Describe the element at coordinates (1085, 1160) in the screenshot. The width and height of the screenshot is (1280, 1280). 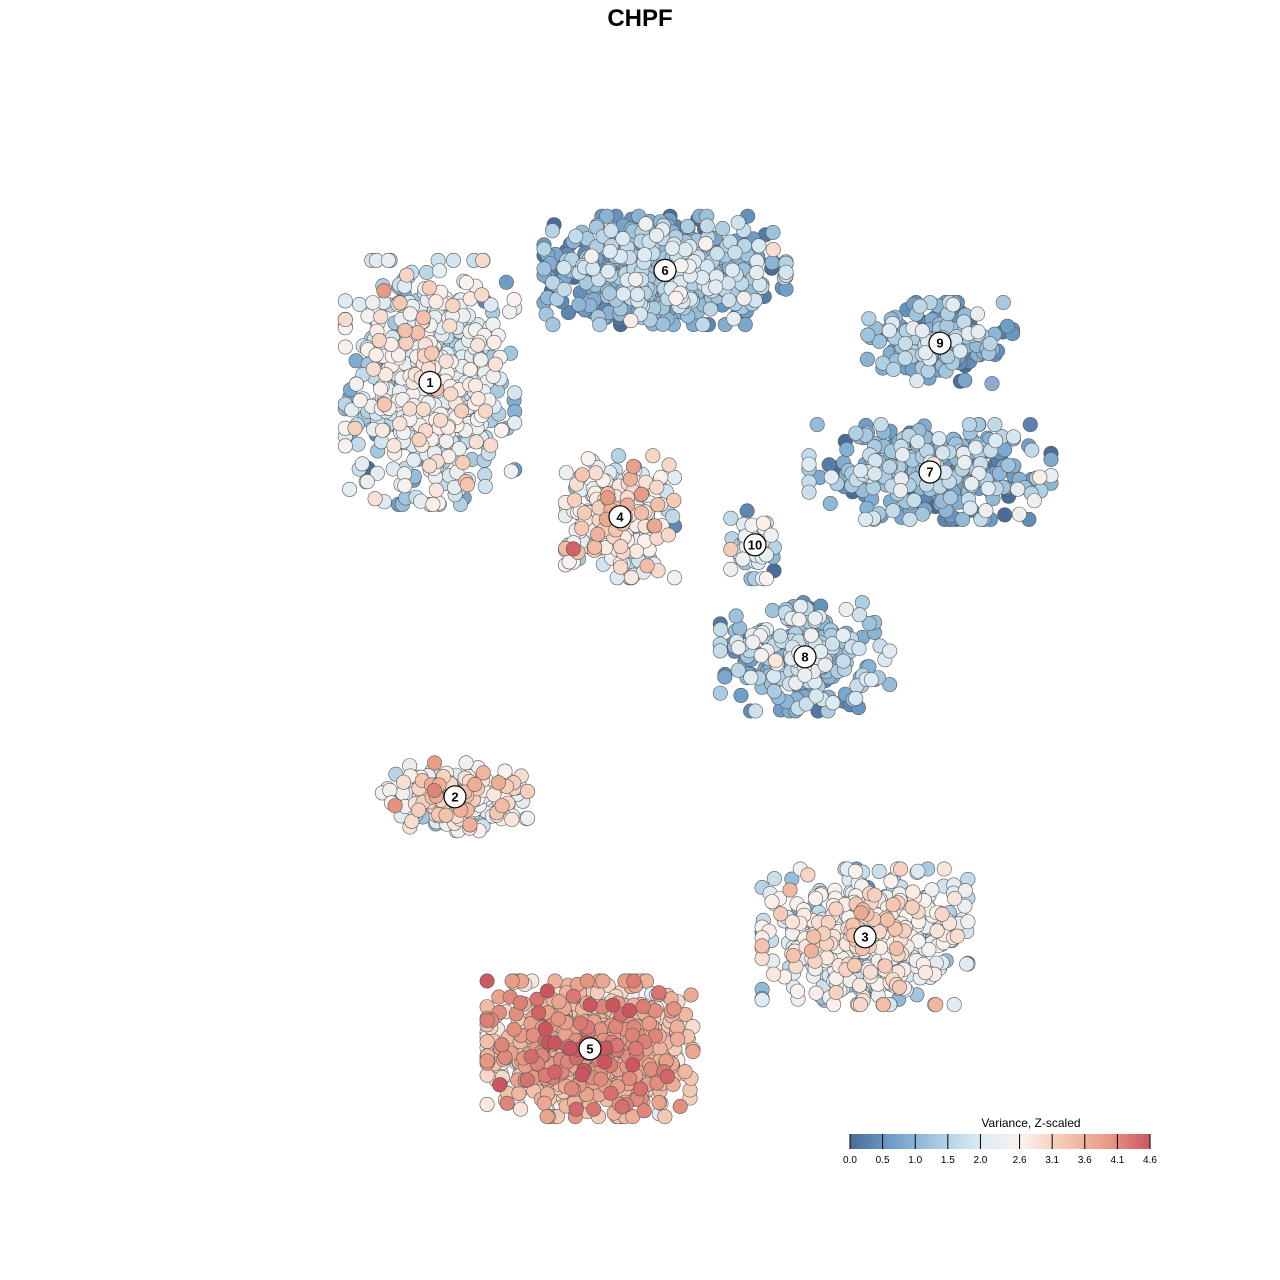
I see `legend-tick-label: 3.6` at that location.